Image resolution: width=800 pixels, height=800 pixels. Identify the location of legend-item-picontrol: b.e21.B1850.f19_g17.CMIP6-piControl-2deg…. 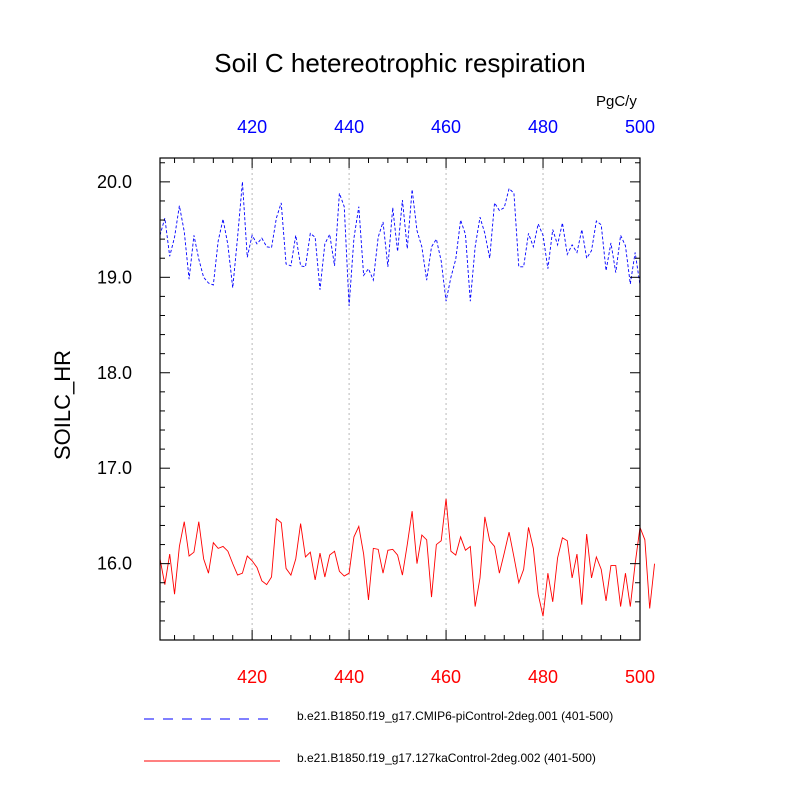
(452, 719).